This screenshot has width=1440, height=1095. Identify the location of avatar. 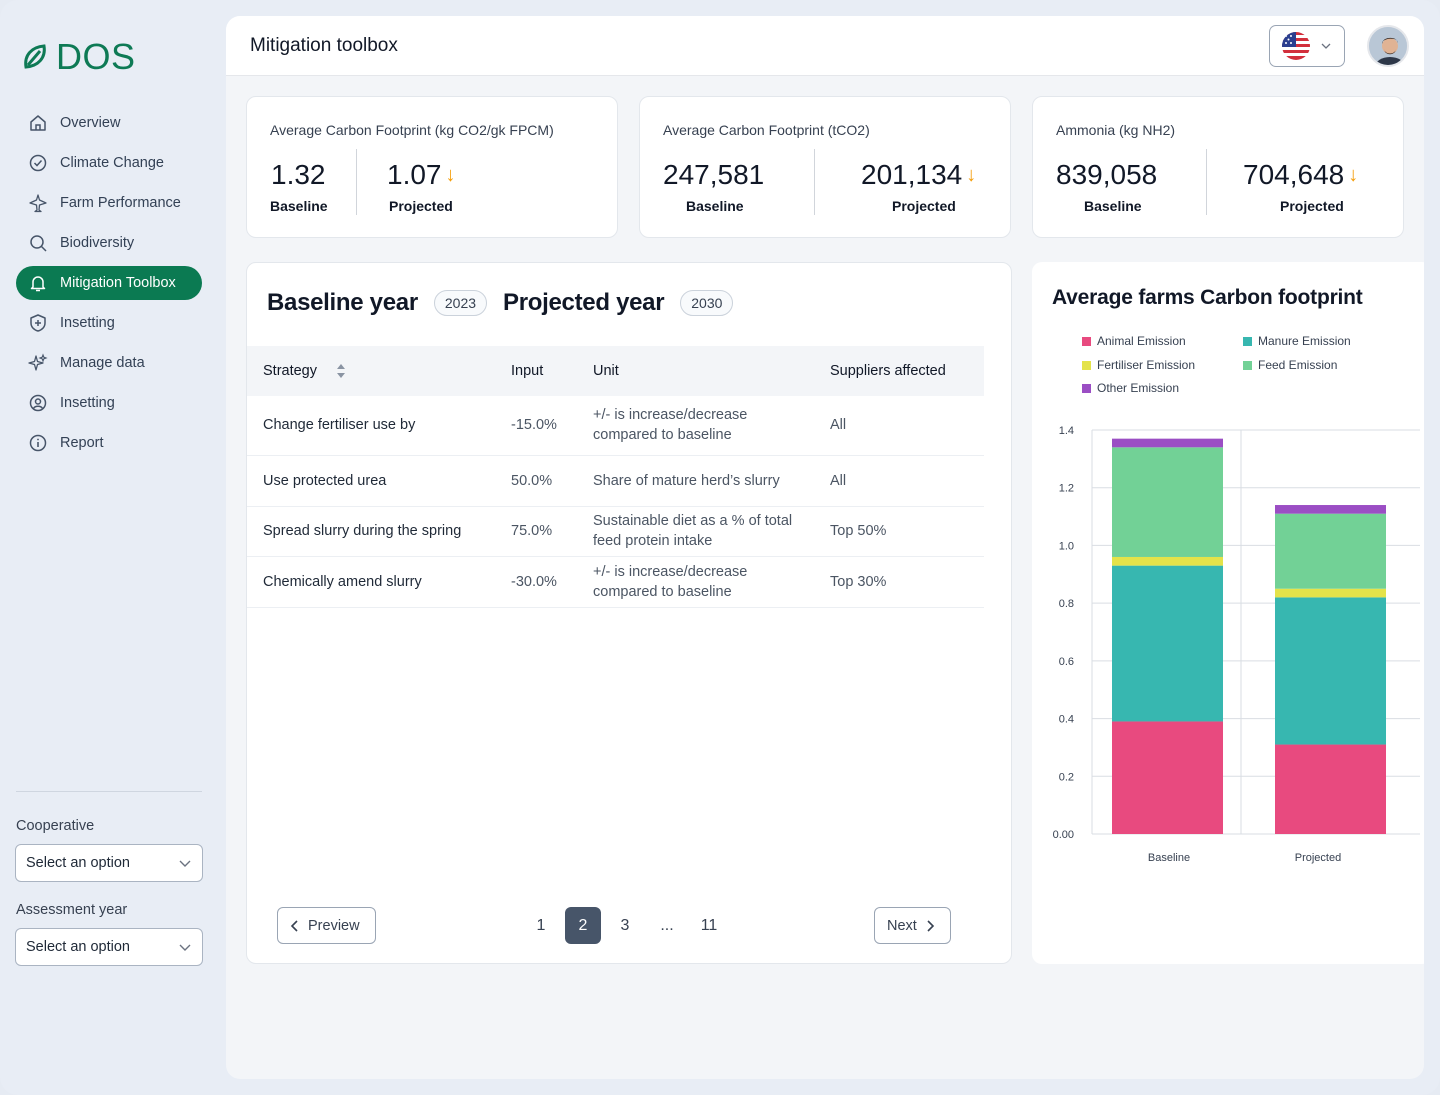
(1388, 46).